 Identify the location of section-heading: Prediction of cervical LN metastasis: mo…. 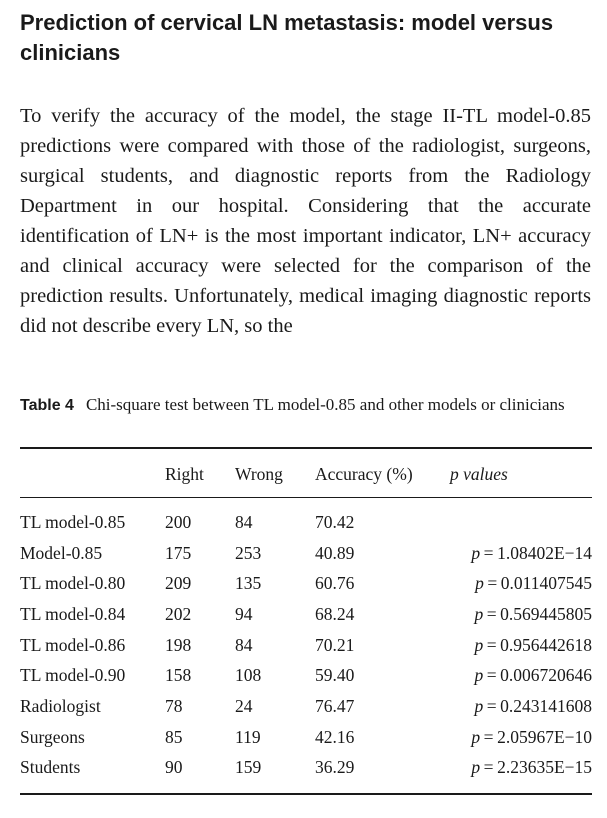
(287, 37).